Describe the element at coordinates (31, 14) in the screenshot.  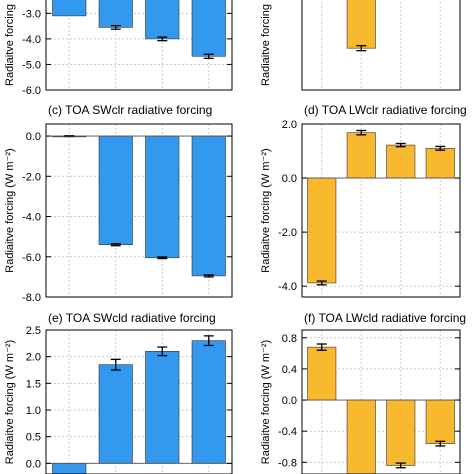
I see `y-tick-label: -3.0` at that location.